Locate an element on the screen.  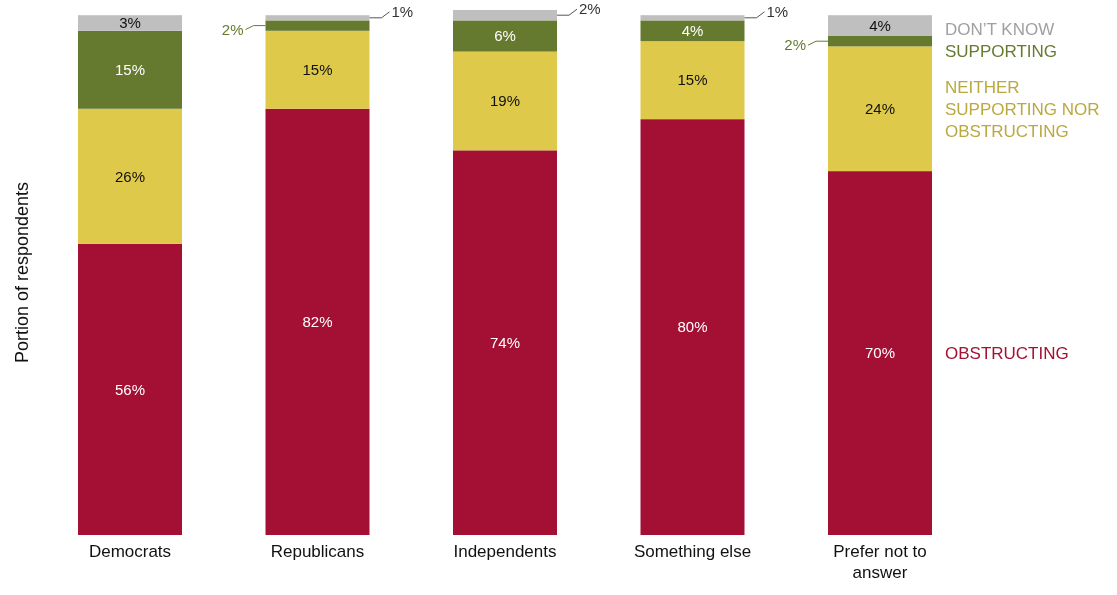
series-label: SUPPORTING is located at coordinates (1001, 51).